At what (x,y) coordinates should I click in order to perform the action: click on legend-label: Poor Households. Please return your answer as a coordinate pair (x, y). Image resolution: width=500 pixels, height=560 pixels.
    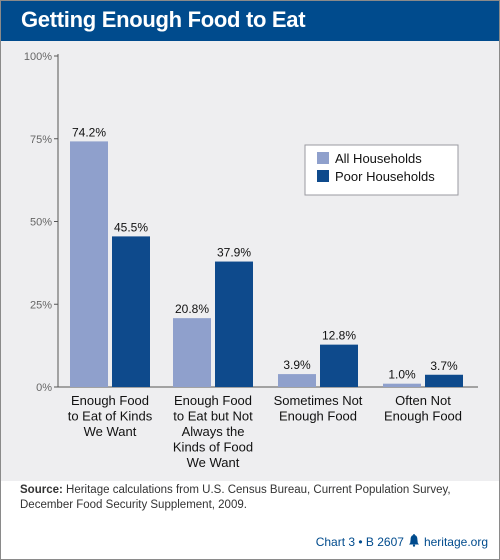
    Looking at the image, I should click on (385, 176).